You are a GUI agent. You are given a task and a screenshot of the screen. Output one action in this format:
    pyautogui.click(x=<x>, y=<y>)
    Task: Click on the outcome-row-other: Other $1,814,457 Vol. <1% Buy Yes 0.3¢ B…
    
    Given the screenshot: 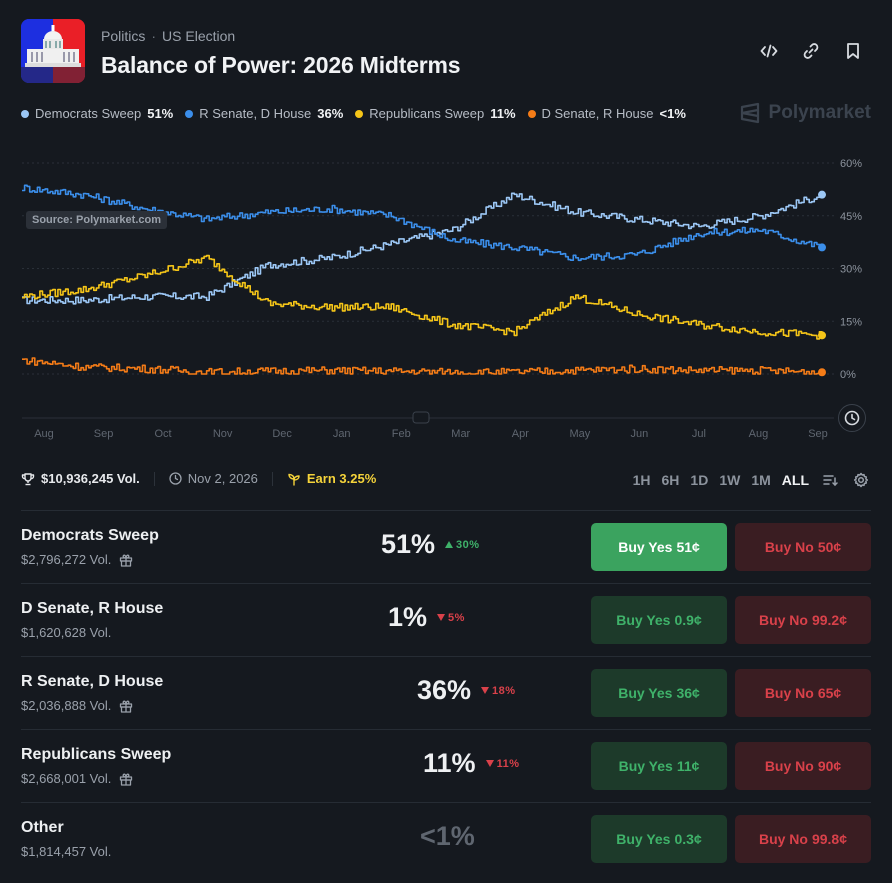 What is the action you would take?
    pyautogui.click(x=446, y=838)
    